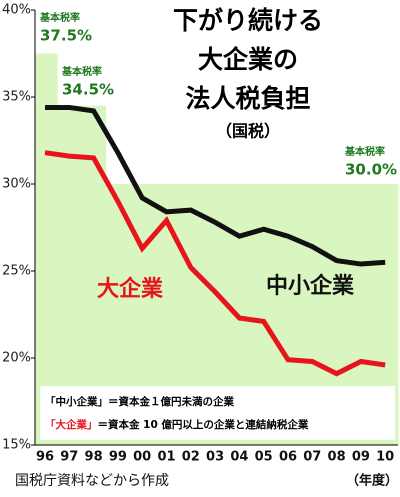 The height and width of the screenshot is (497, 400). Describe the element at coordinates (310, 286) in the screenshot. I see `series-label: 中小企業` at that location.